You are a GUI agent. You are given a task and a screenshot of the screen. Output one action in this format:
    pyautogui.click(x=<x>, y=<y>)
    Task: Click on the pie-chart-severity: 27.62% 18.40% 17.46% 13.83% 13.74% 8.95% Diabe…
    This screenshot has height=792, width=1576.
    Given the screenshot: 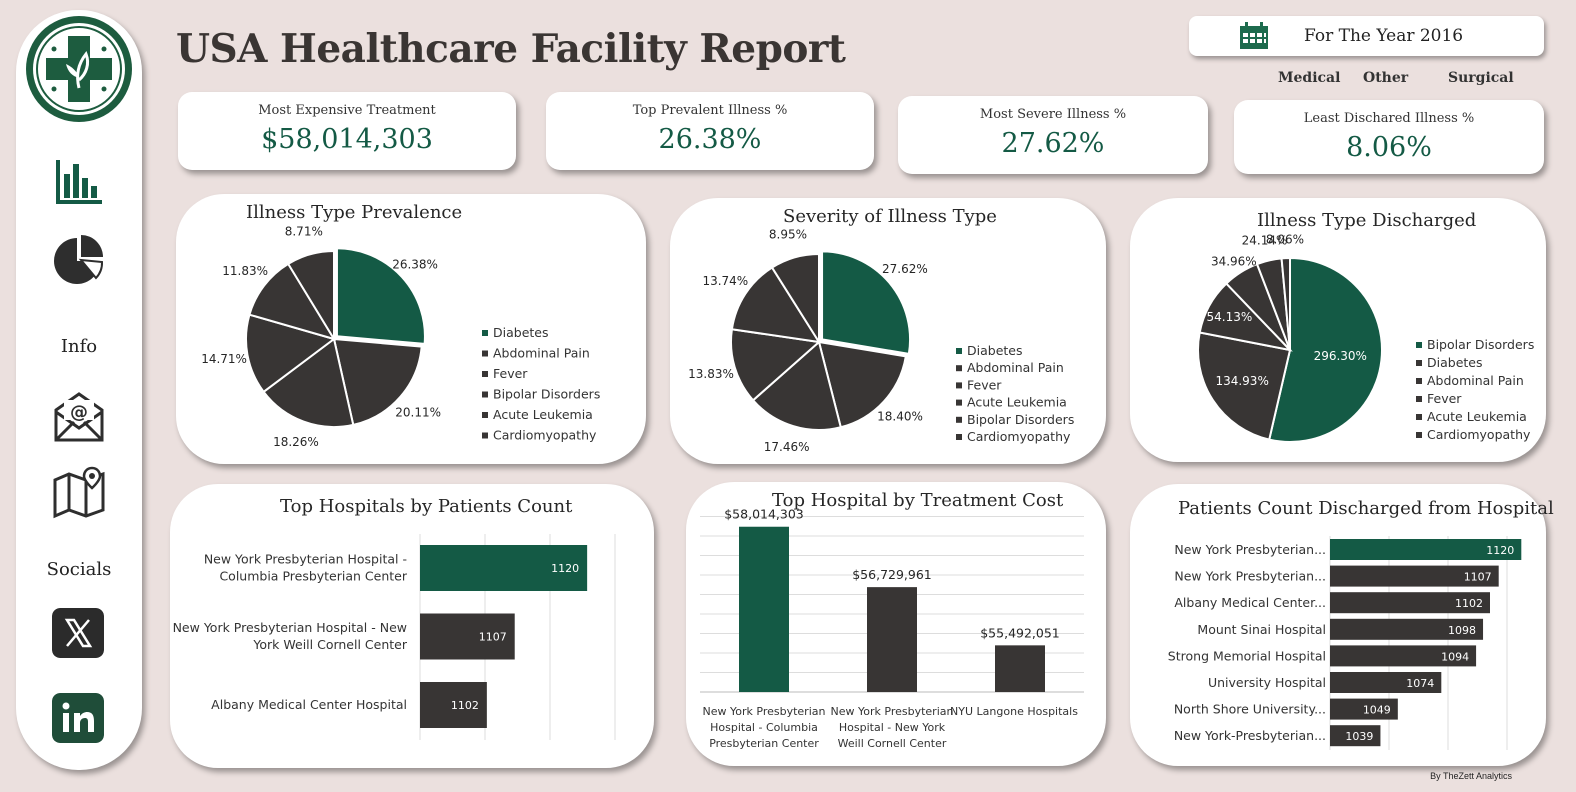 What is the action you would take?
    pyautogui.click(x=881, y=341)
    